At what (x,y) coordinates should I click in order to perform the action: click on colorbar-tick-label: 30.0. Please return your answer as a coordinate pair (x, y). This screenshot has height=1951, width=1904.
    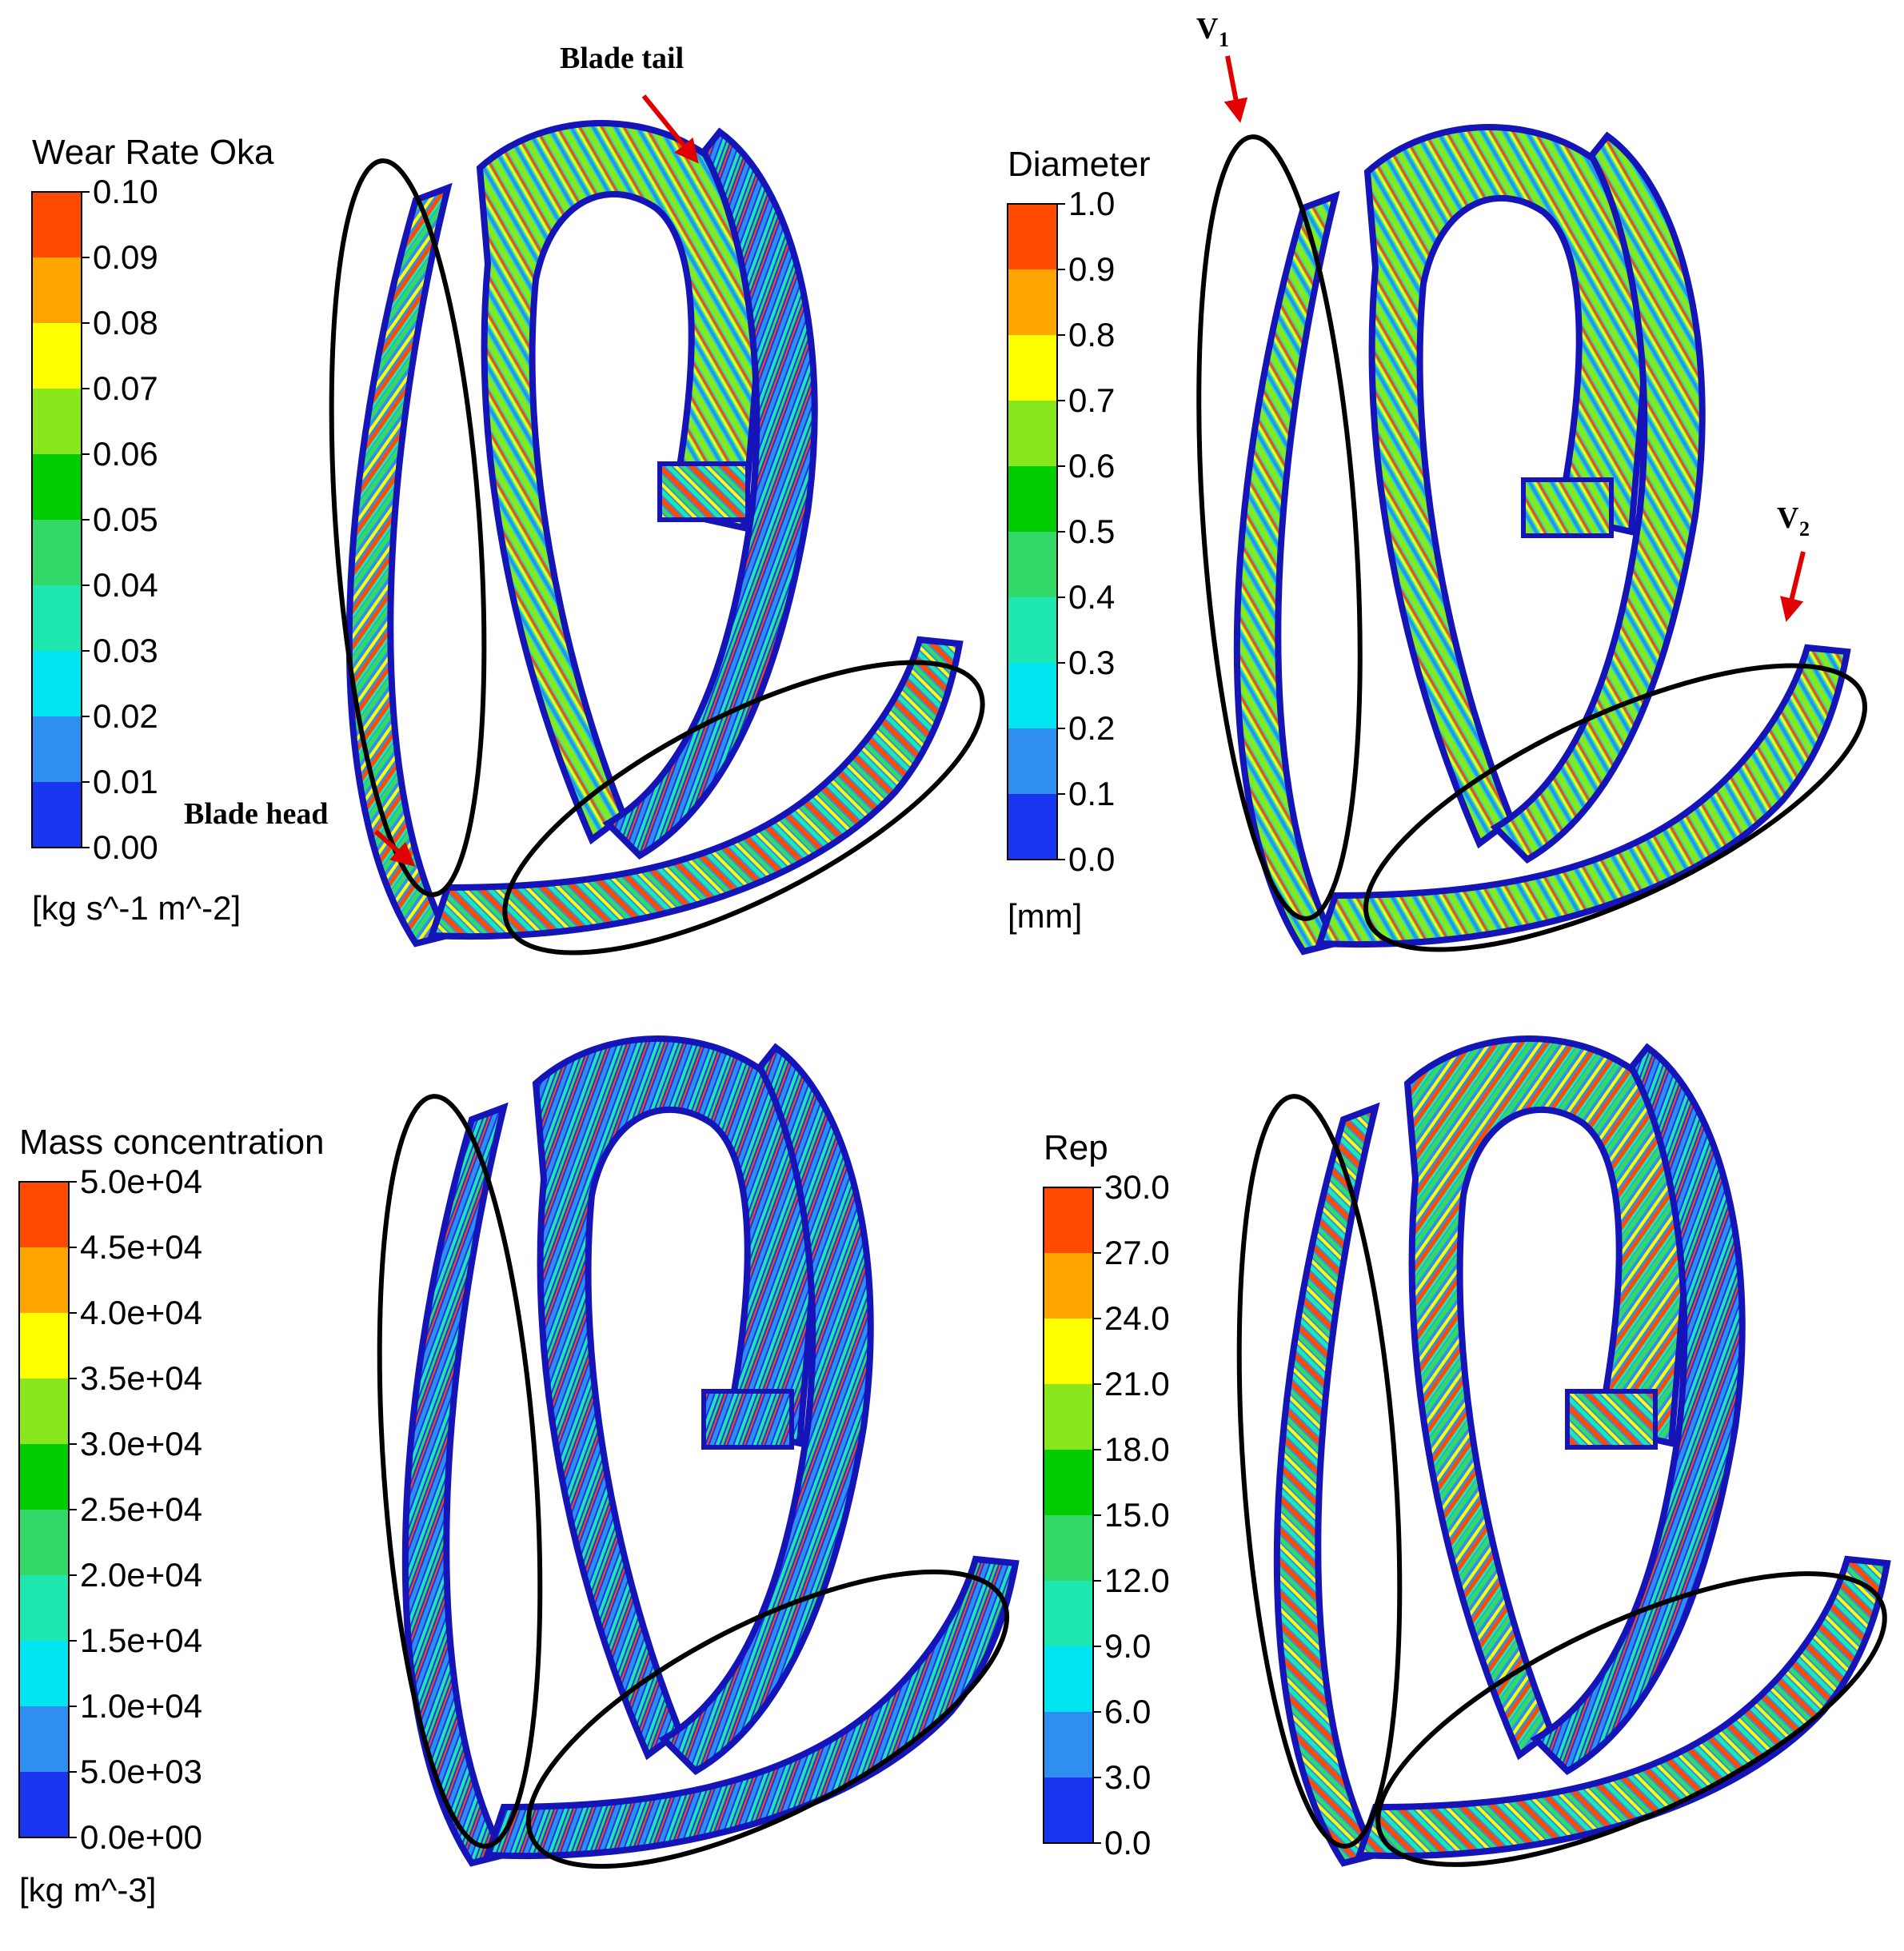
    Looking at the image, I should click on (1137, 1187).